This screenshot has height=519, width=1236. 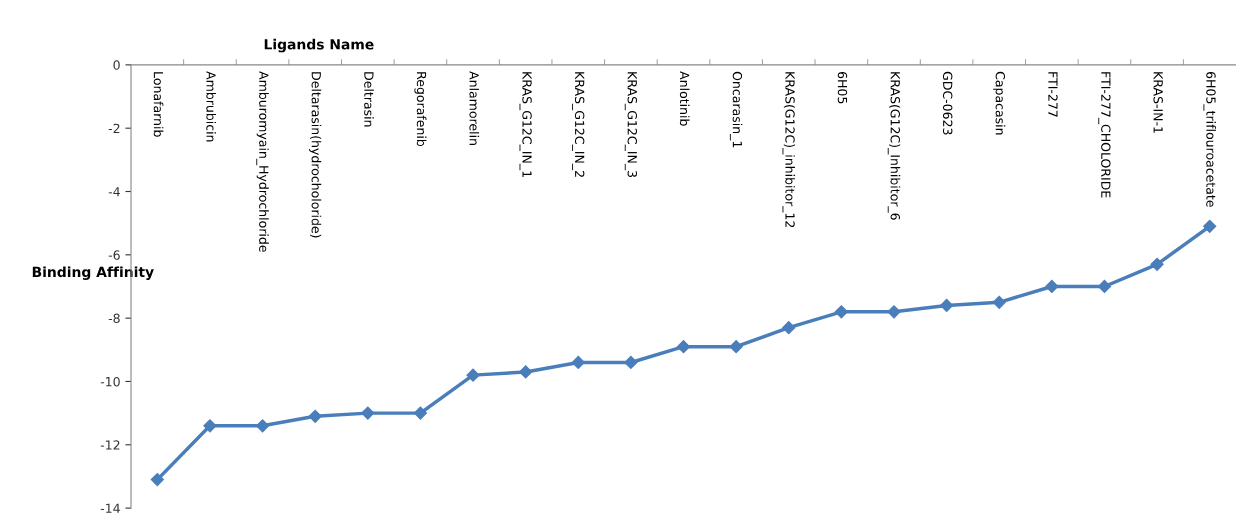 I want to click on x-tick-label: KRAS_G12C_IN_2, so click(x=578, y=124).